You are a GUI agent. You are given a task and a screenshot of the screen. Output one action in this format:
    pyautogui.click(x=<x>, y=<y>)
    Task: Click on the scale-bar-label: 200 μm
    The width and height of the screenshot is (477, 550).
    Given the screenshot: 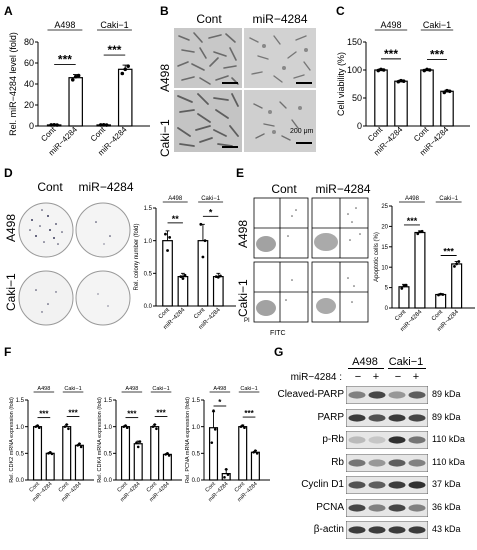 What is the action you would take?
    pyautogui.click(x=302, y=131)
    